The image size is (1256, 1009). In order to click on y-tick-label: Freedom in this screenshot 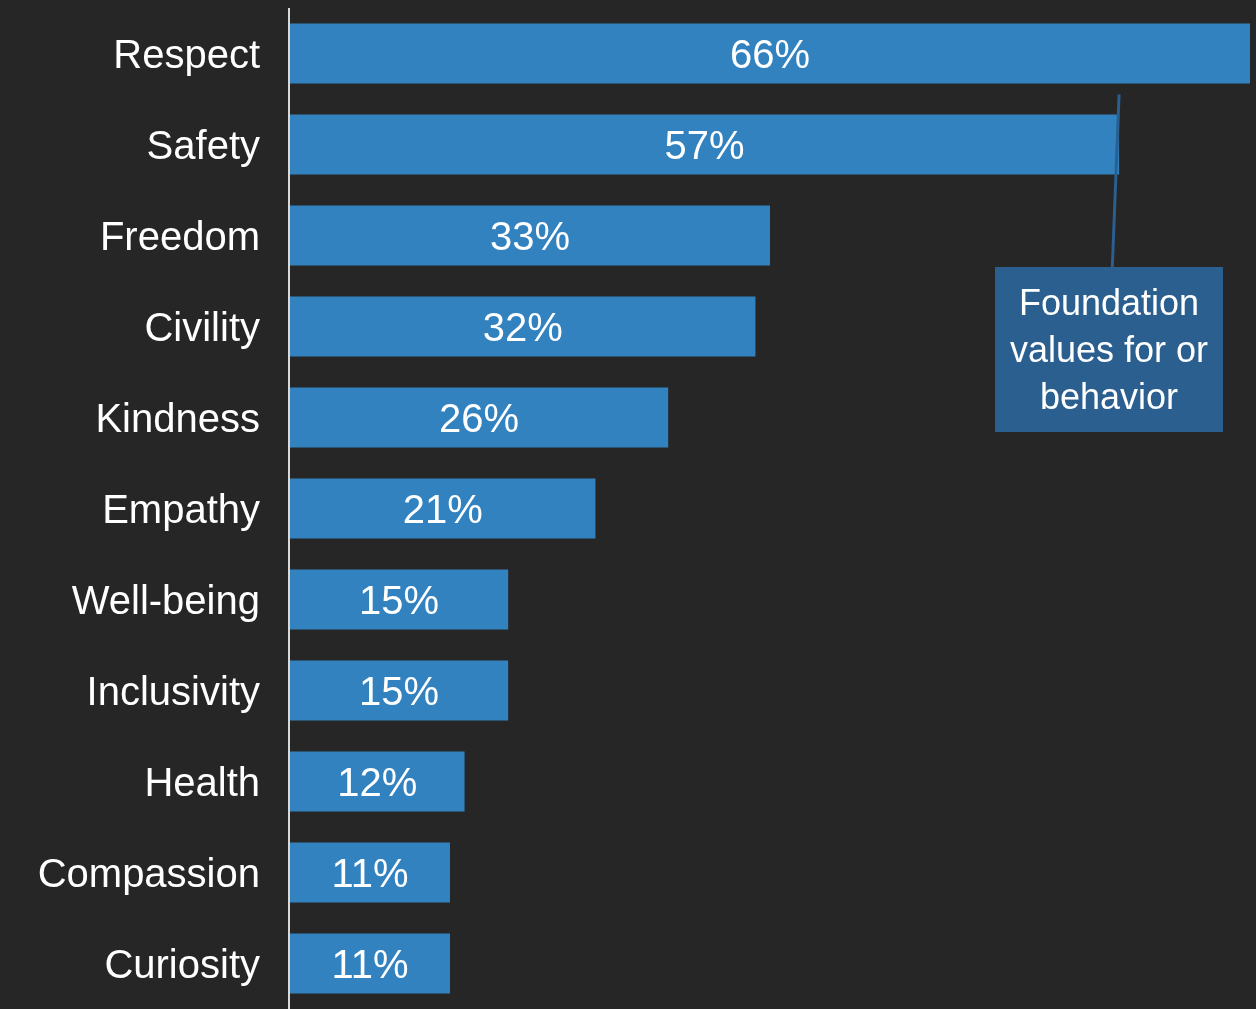, I will do `click(179, 235)`.